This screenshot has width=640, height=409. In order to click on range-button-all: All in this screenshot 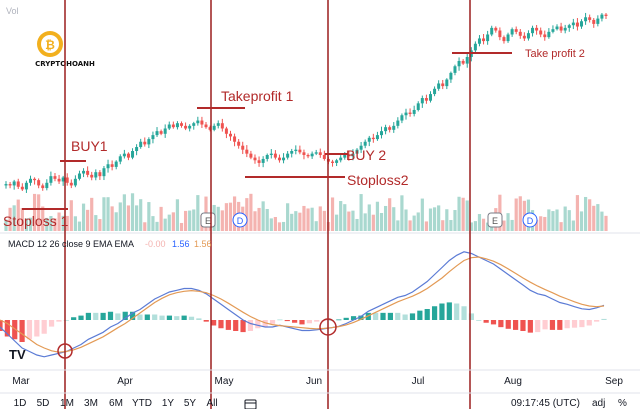, I will do `click(211, 403)`.